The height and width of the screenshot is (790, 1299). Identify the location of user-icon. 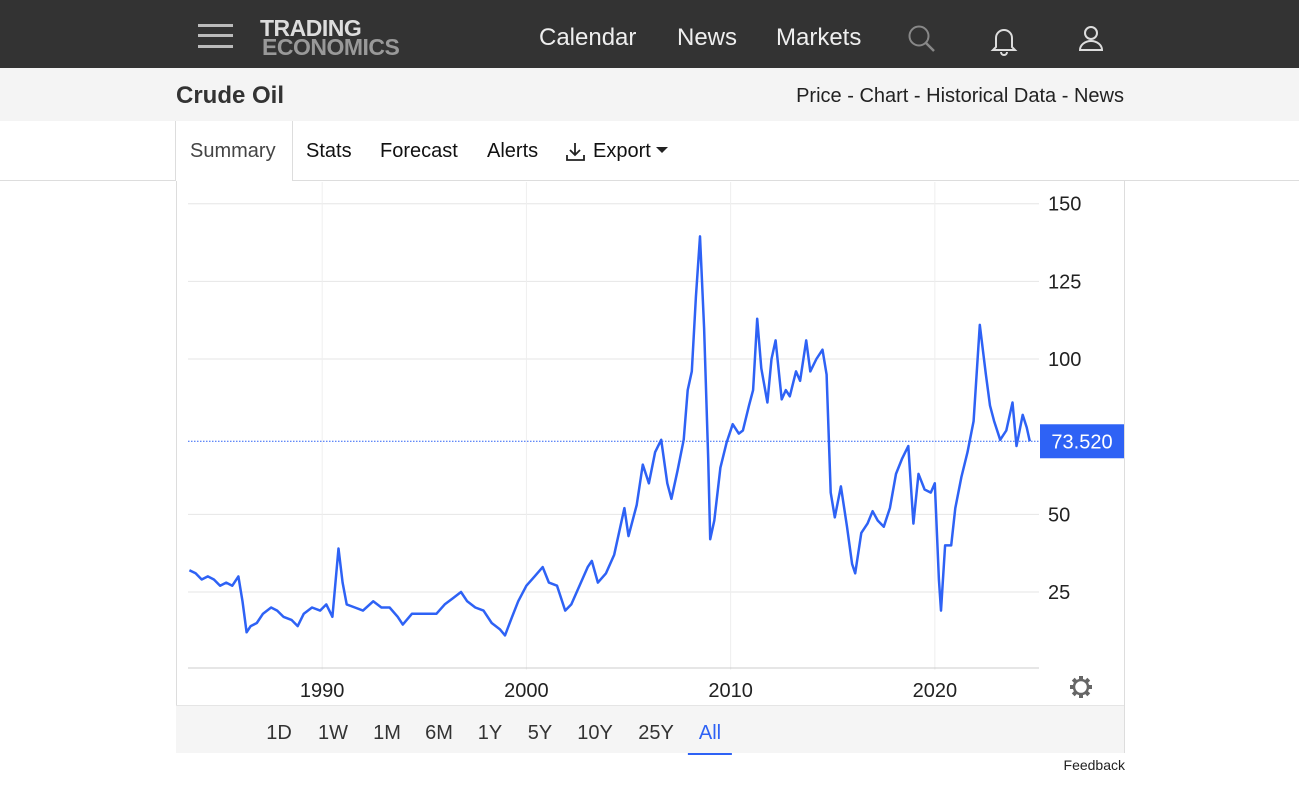
(1092, 39).